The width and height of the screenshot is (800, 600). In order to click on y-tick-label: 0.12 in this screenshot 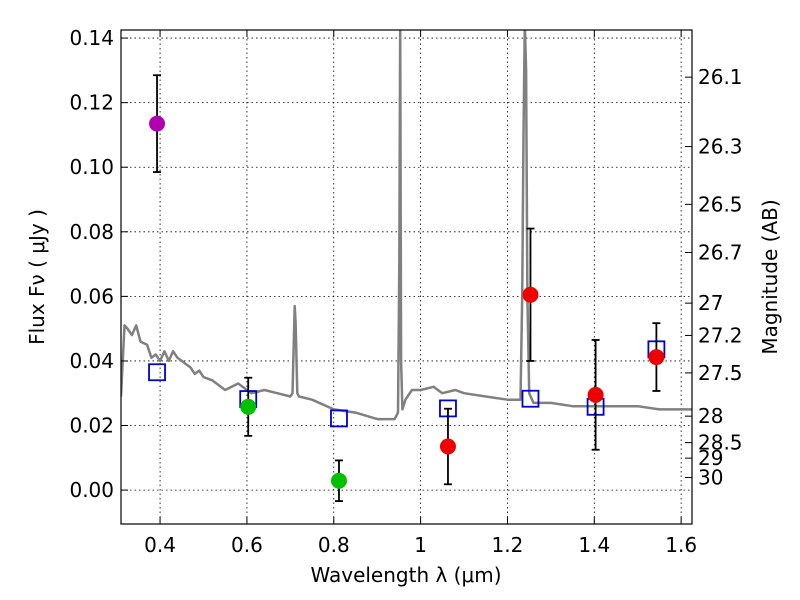, I will do `click(91, 103)`.